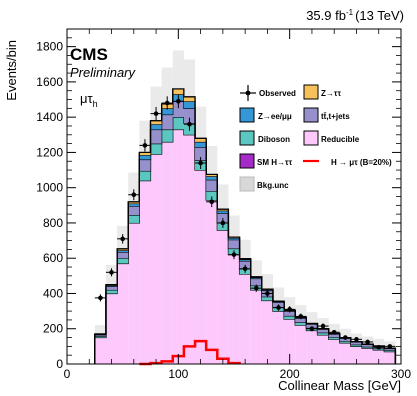 The width and height of the screenshot is (417, 396). I want to click on signal-line, so click(190, 352).